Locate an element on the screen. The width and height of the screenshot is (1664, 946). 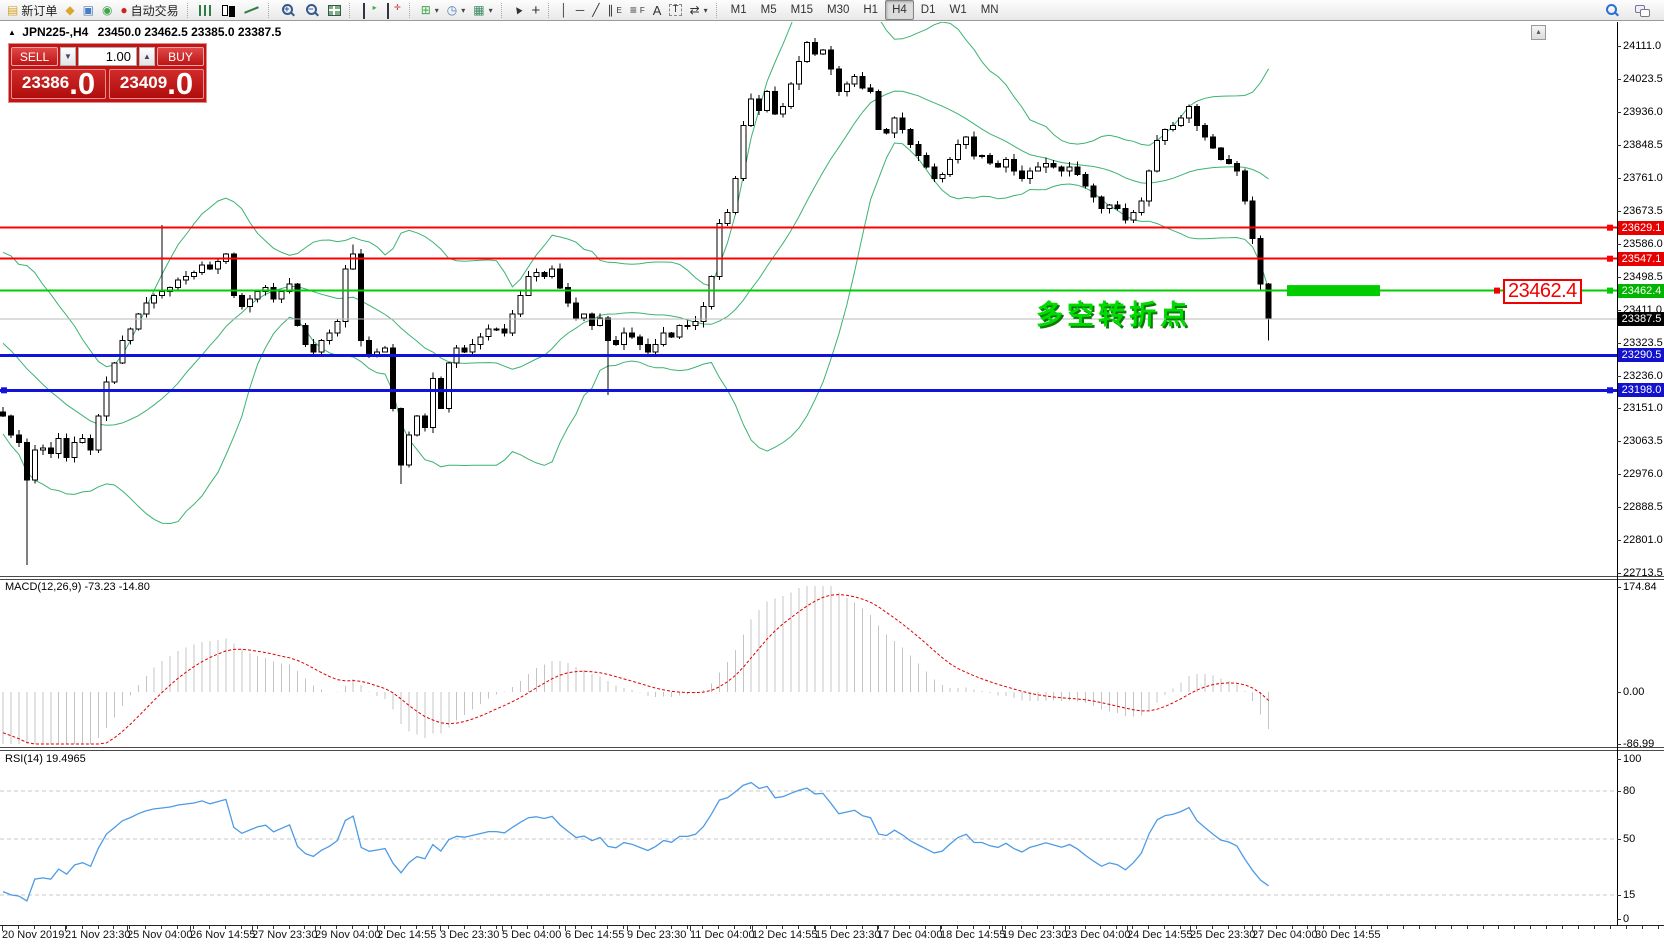
indicators-button: ⊞ ▾ is located at coordinates (430, 10).